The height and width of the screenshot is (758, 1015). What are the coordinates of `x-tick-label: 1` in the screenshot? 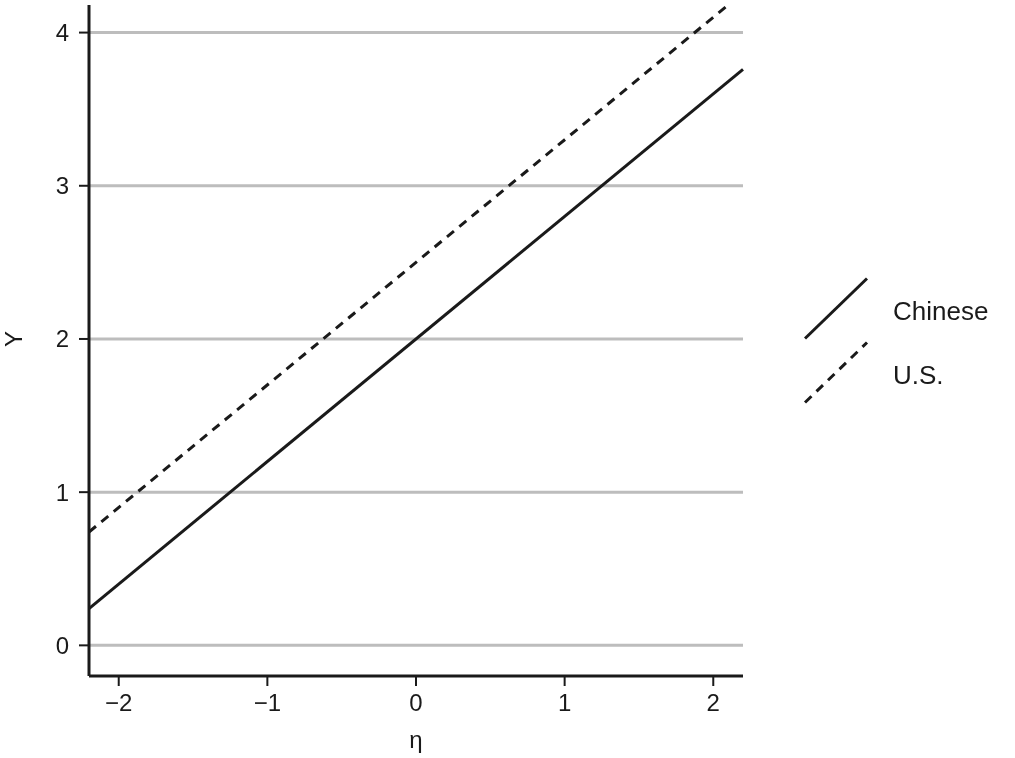 It's located at (564, 702).